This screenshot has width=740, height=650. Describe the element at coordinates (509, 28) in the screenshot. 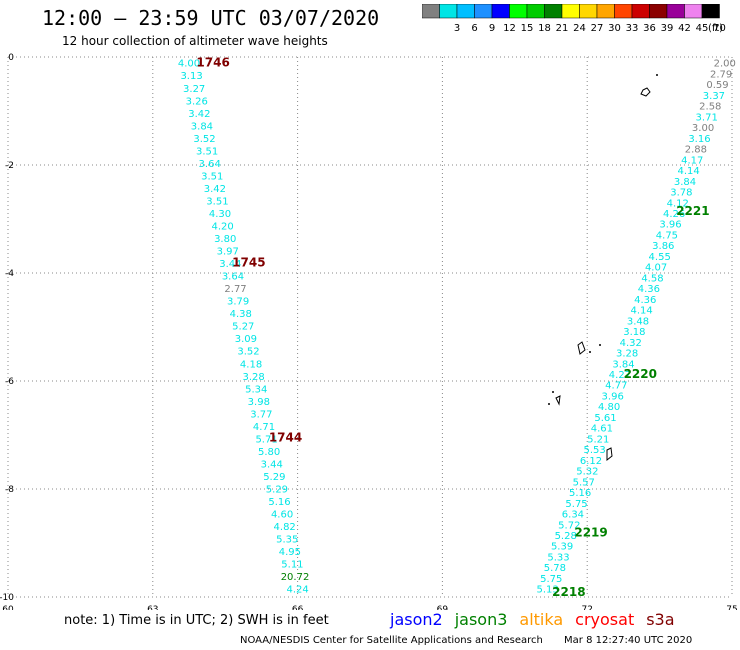

I see `legend-label: 12` at that location.